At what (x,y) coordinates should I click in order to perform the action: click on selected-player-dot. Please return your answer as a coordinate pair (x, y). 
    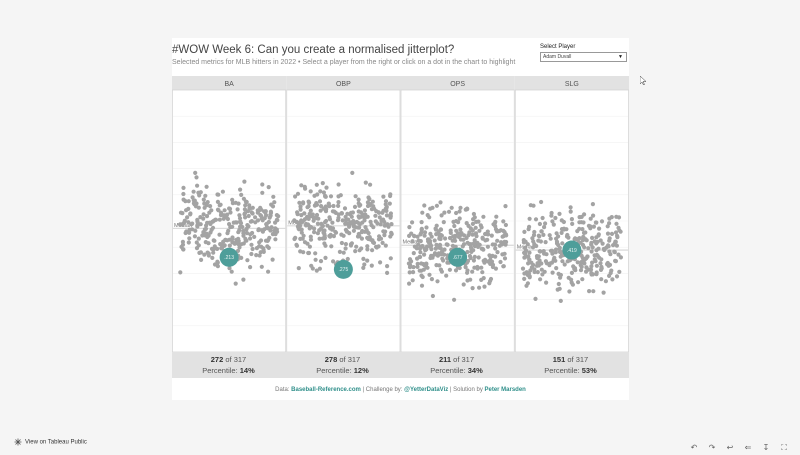
    Looking at the image, I should click on (343, 269).